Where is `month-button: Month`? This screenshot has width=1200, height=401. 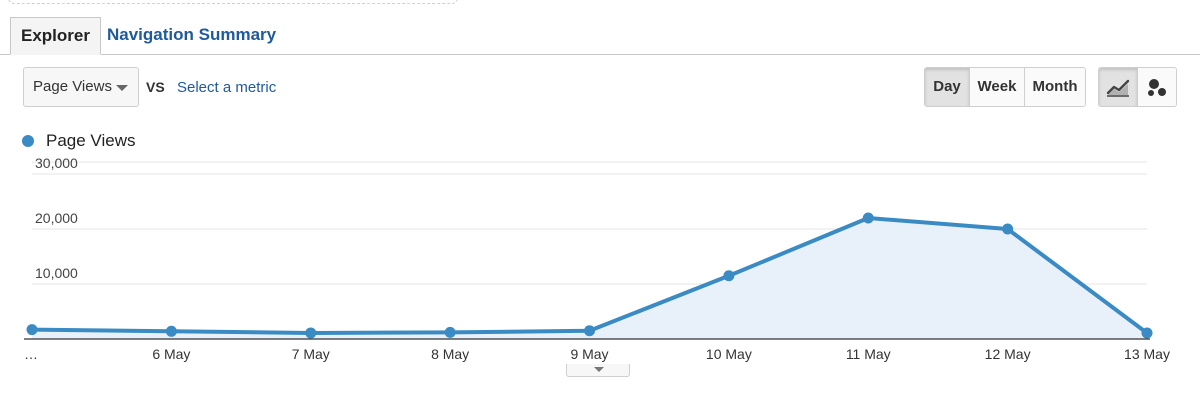 month-button: Month is located at coordinates (1055, 87).